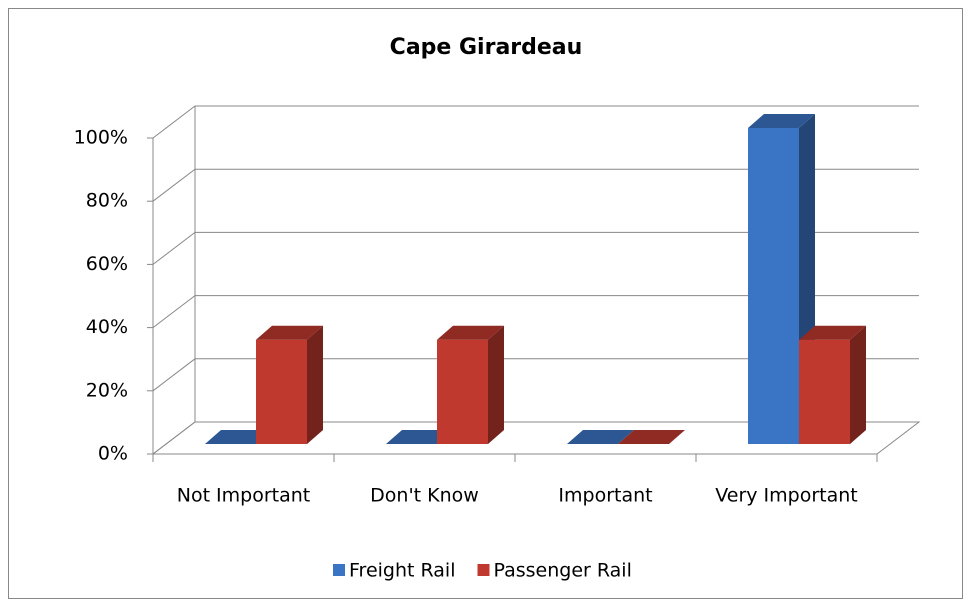 The width and height of the screenshot is (971, 607). I want to click on chart-title: Cape Girardeau, so click(486, 47).